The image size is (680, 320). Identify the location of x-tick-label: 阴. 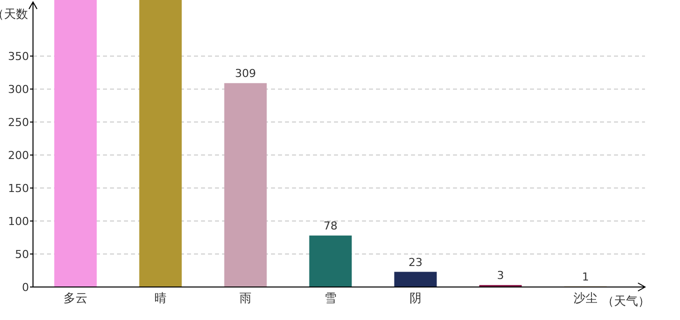
(416, 298).